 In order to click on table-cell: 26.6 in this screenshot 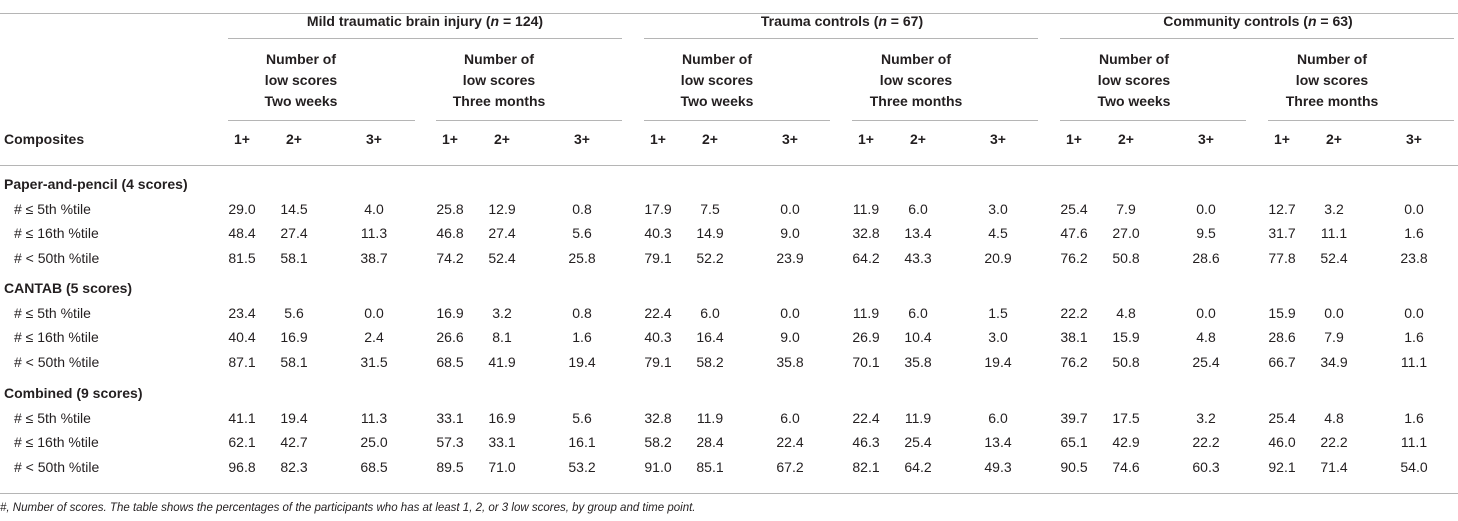, I will do `click(450, 337)`.